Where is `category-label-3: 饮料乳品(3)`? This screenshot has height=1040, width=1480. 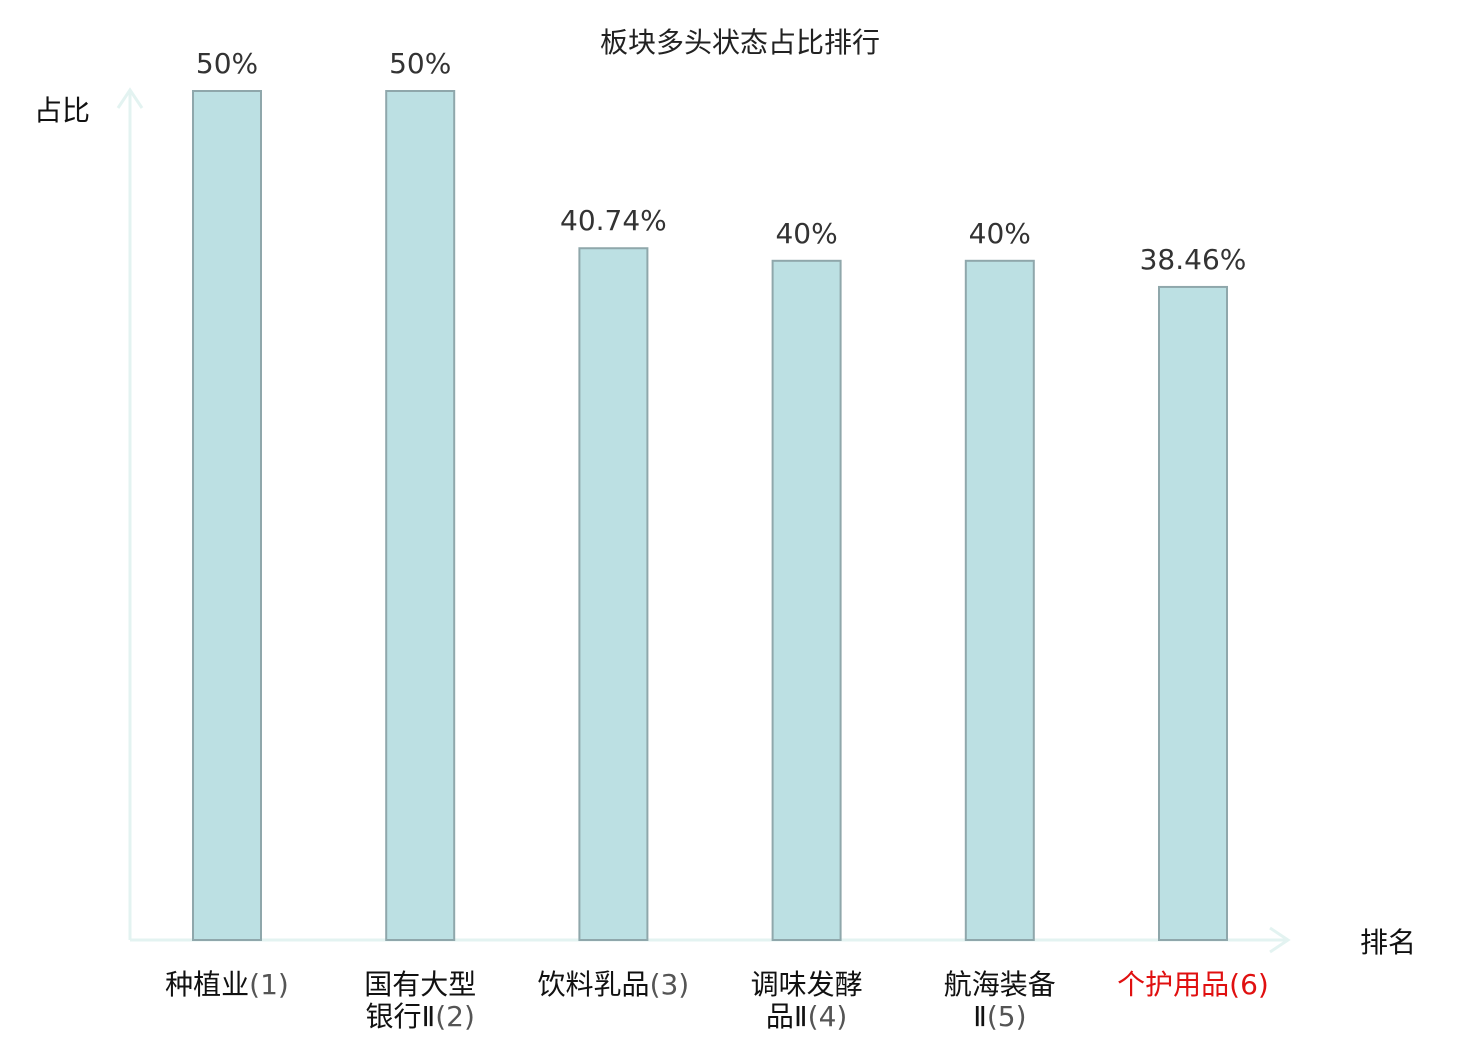 category-label-3: 饮料乳品(3) is located at coordinates (614, 984).